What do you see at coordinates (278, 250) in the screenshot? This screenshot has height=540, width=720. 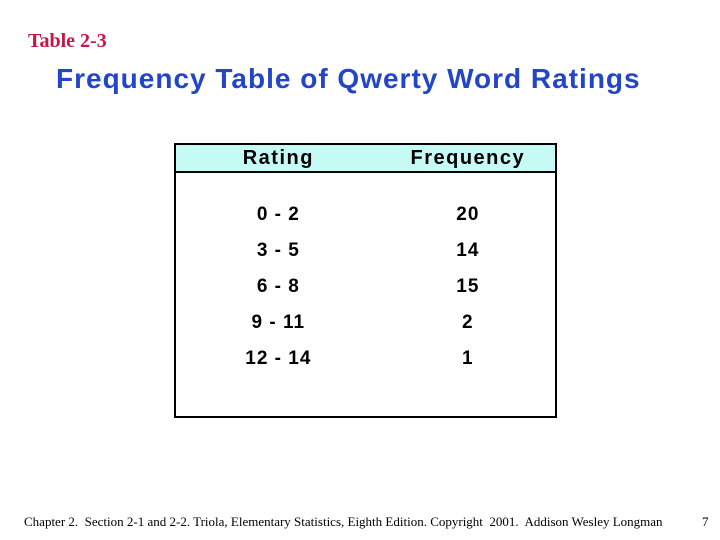 I see `rating-cell: 3 - 5` at bounding box center [278, 250].